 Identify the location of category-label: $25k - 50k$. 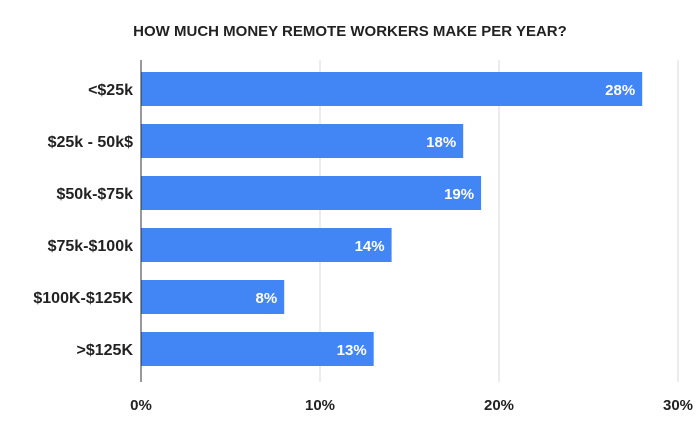
(91, 142).